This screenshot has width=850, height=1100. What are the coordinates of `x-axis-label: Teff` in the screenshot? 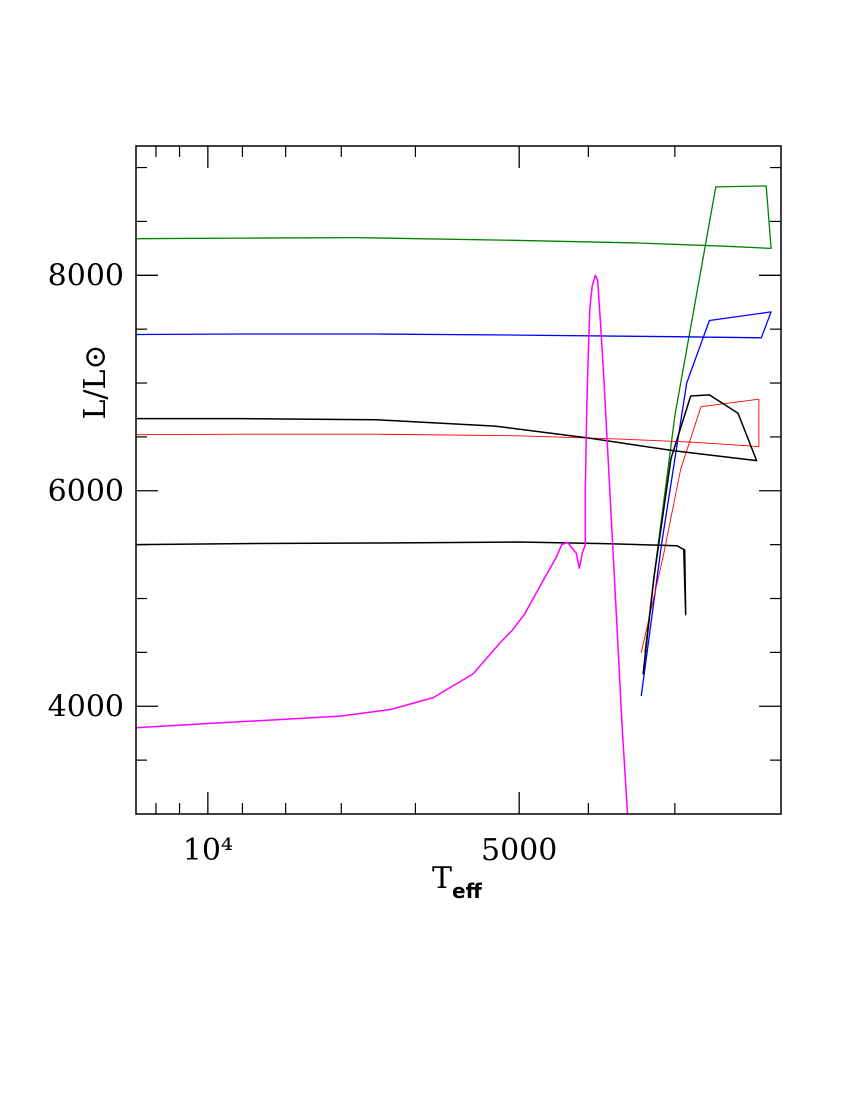 It's located at (457, 882).